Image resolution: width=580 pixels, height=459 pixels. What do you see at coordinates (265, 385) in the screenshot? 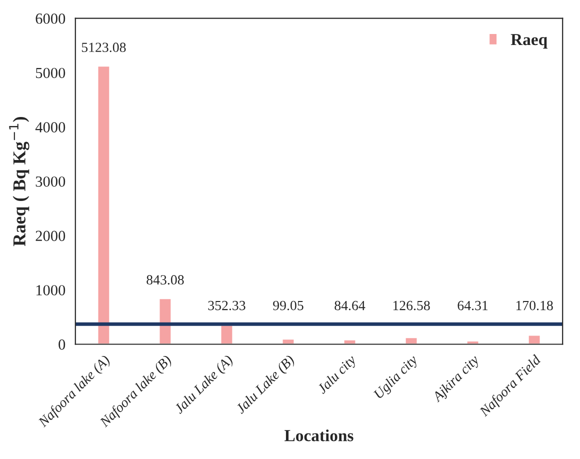
I see `x-tick-label: Jalu Lake (B)` at bounding box center [265, 385].